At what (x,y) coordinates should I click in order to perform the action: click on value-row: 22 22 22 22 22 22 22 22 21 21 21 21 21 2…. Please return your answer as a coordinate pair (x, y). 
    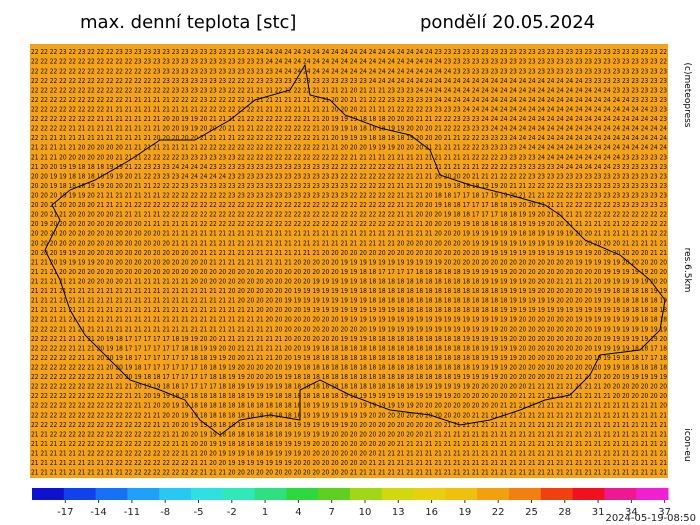
    Looking at the image, I should click on (349, 110).